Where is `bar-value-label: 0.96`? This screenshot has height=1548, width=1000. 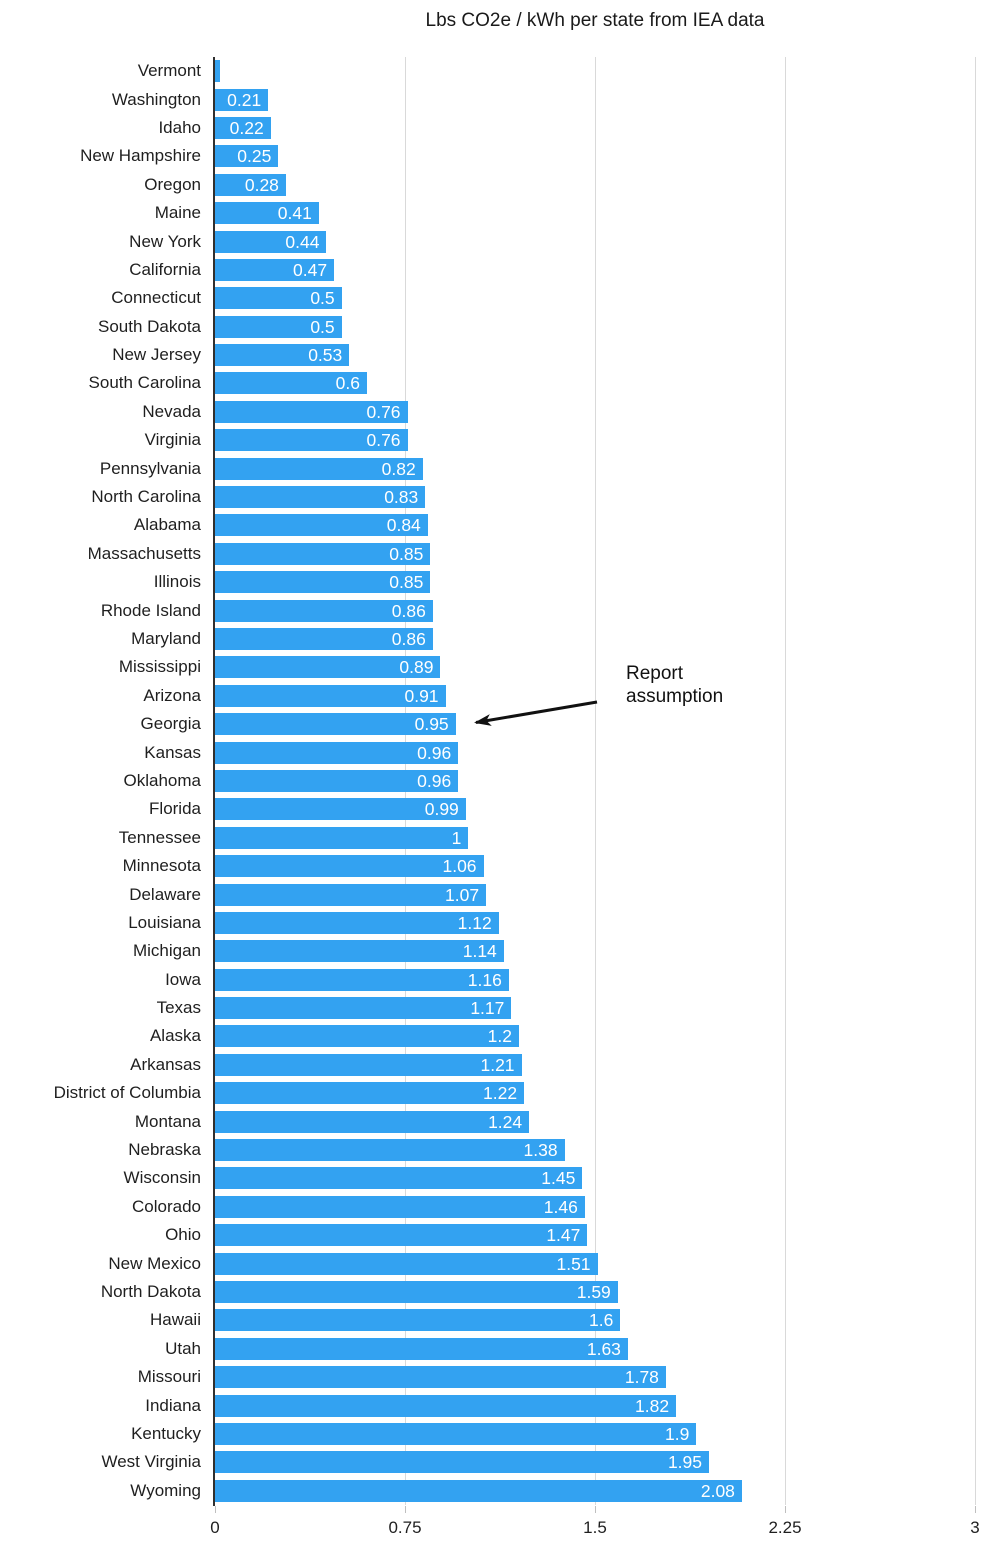
bar-value-label: 0.96 is located at coordinates (434, 780).